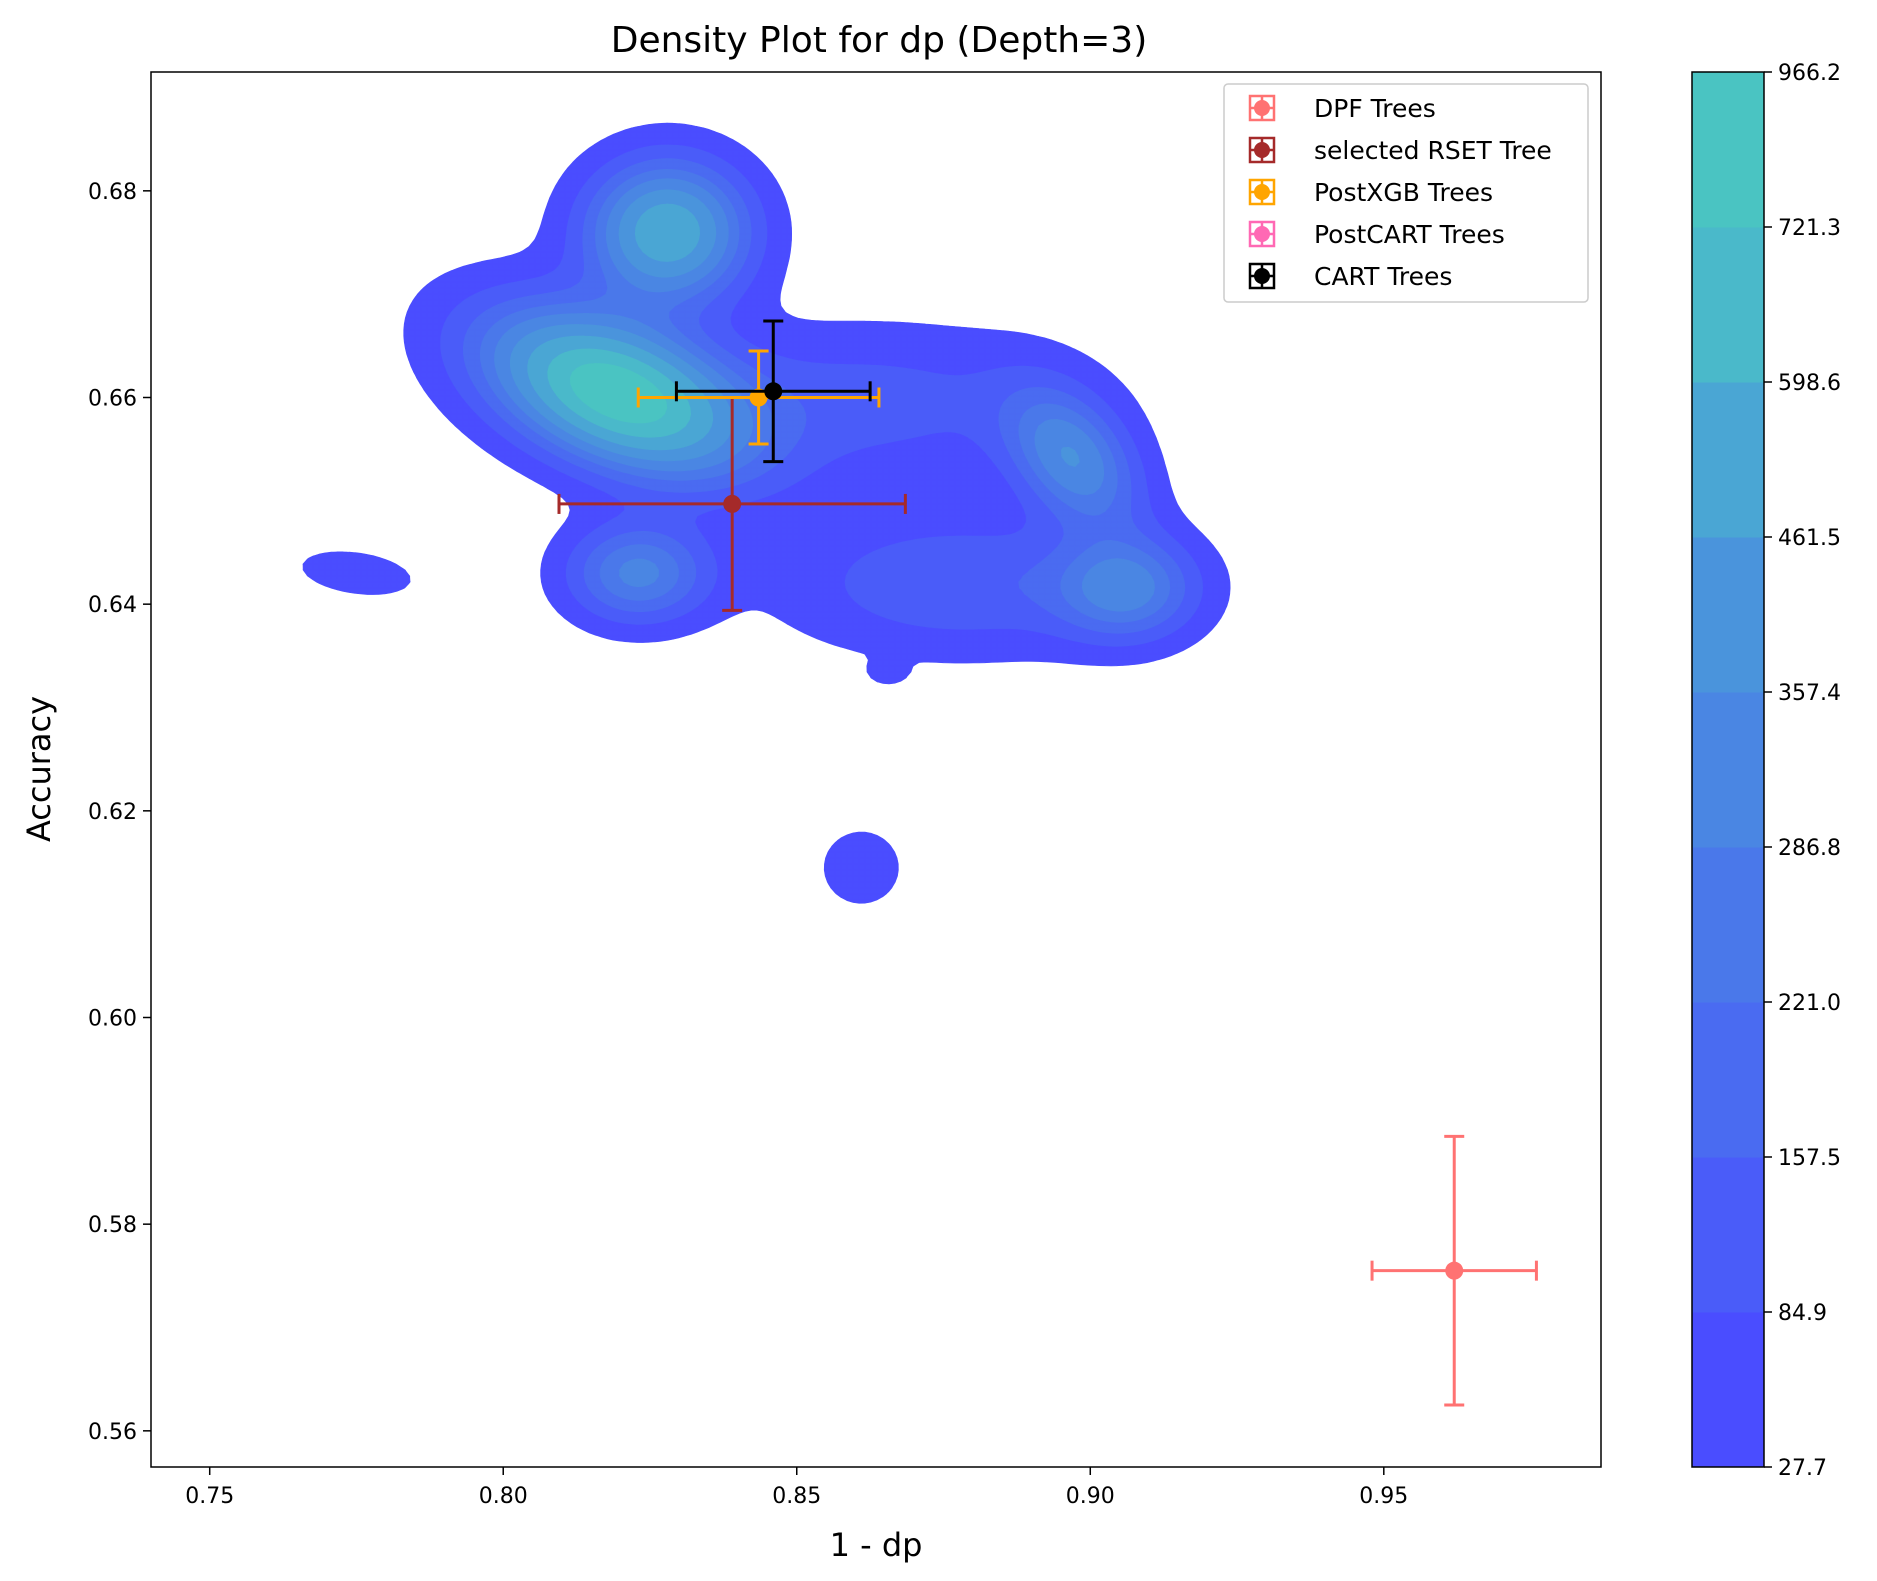 The height and width of the screenshot is (1581, 1877). Describe the element at coordinates (1809, 1003) in the screenshot. I see `colorbar-tick-label-3: 221.0` at that location.